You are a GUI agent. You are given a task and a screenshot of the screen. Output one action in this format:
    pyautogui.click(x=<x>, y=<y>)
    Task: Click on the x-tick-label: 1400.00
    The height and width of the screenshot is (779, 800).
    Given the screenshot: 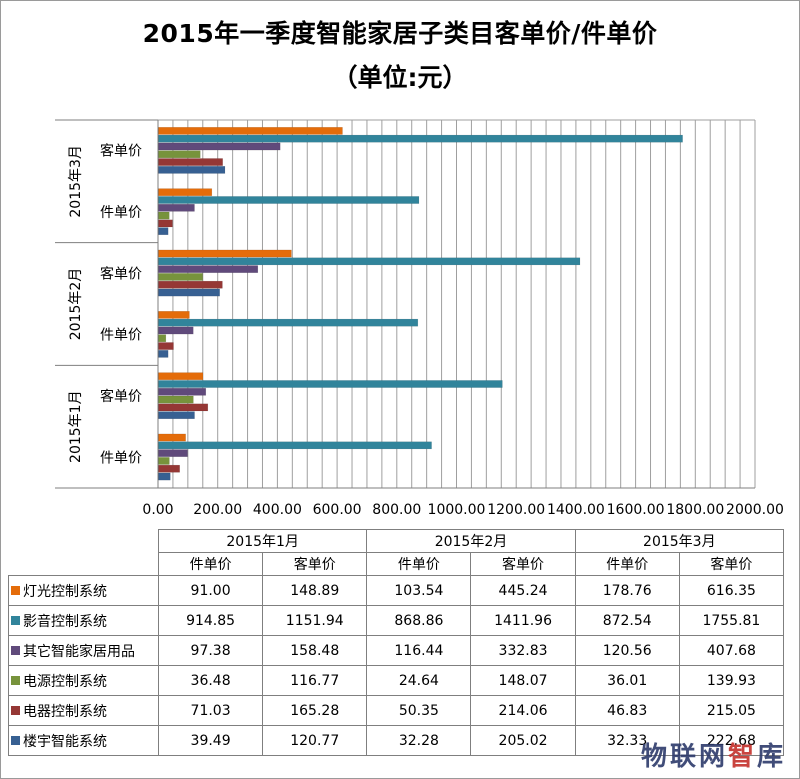 What is the action you would take?
    pyautogui.click(x=576, y=510)
    